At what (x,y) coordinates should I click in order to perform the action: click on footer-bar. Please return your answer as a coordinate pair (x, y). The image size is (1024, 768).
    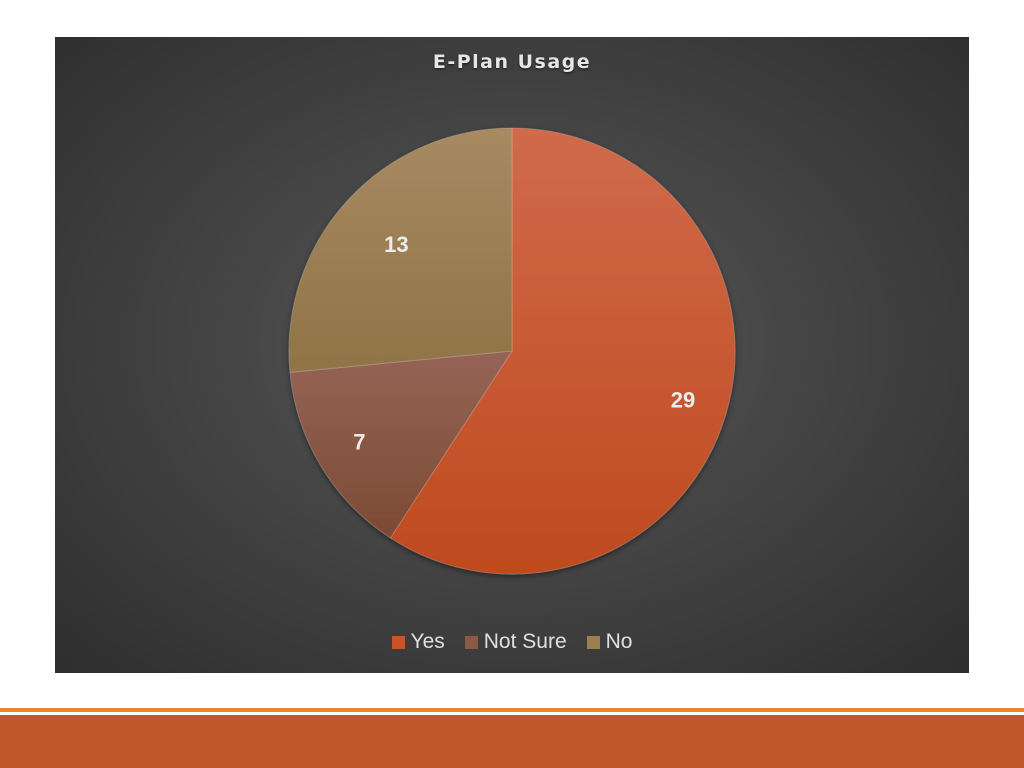
    Looking at the image, I should click on (512, 741).